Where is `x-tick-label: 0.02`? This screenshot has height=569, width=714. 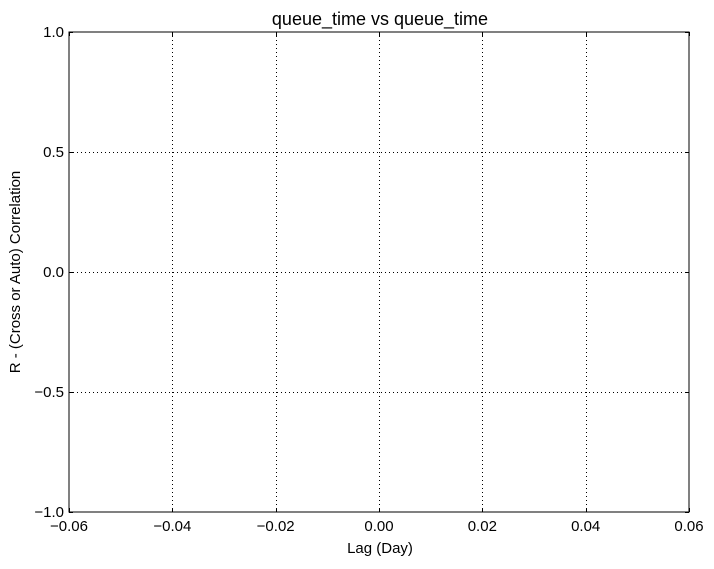 x-tick-label: 0.02 is located at coordinates (482, 526).